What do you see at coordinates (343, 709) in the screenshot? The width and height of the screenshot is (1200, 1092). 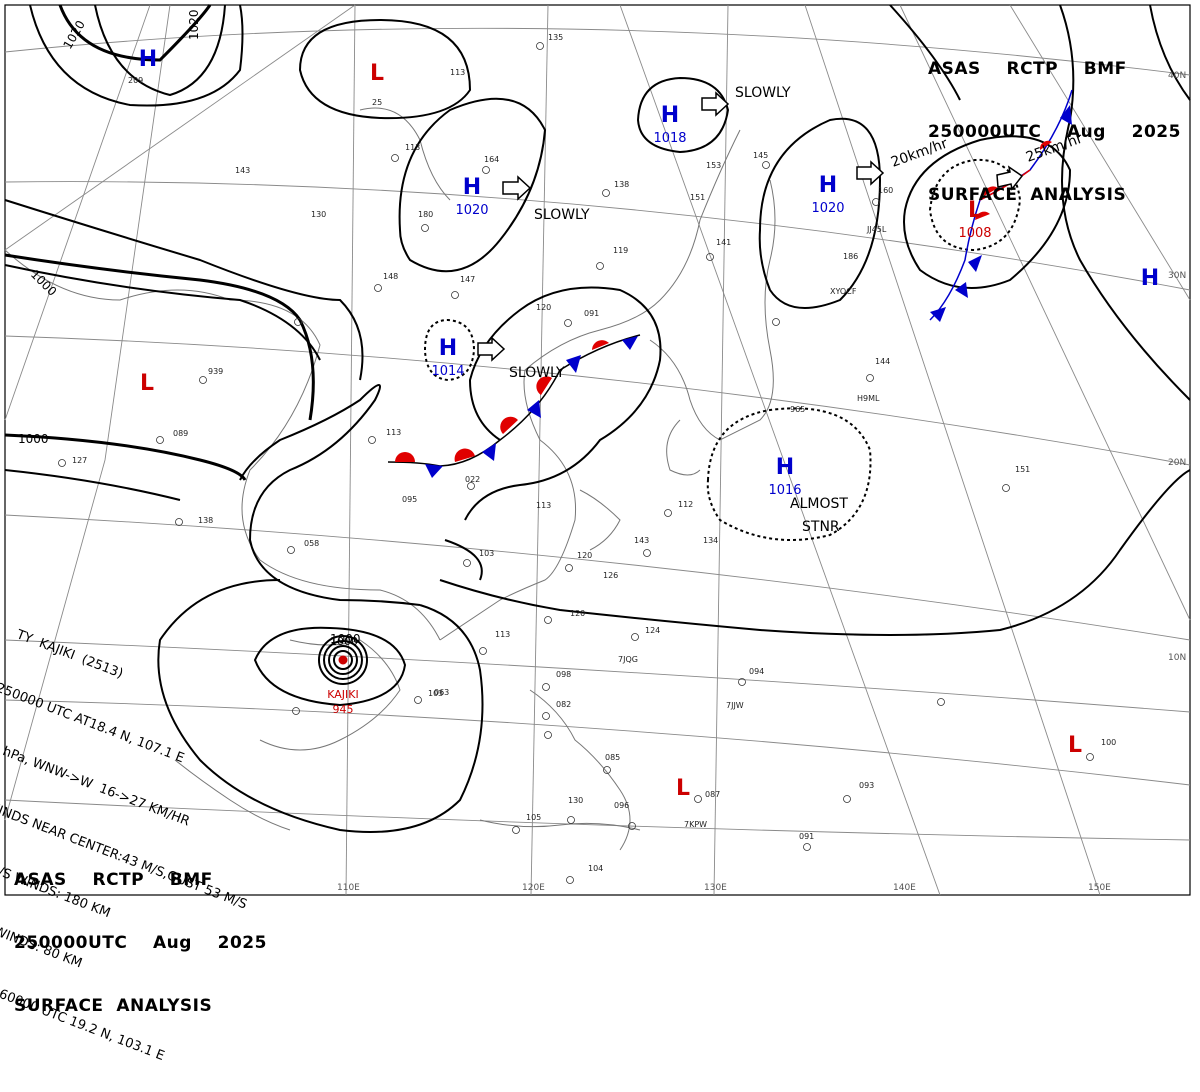 I see `typhoon-pressure: 945` at bounding box center [343, 709].